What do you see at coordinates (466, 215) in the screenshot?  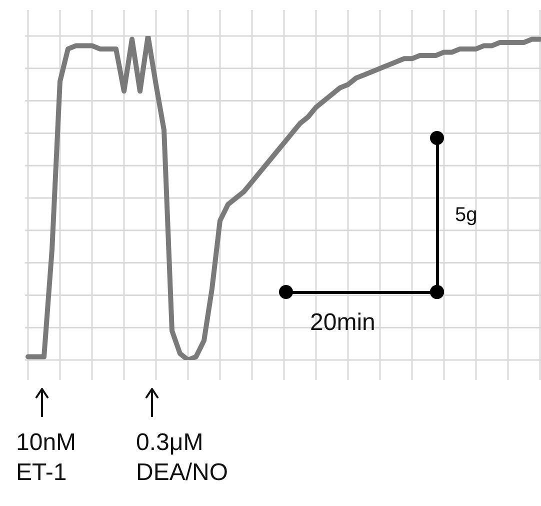 I see `annotation: 5g` at bounding box center [466, 215].